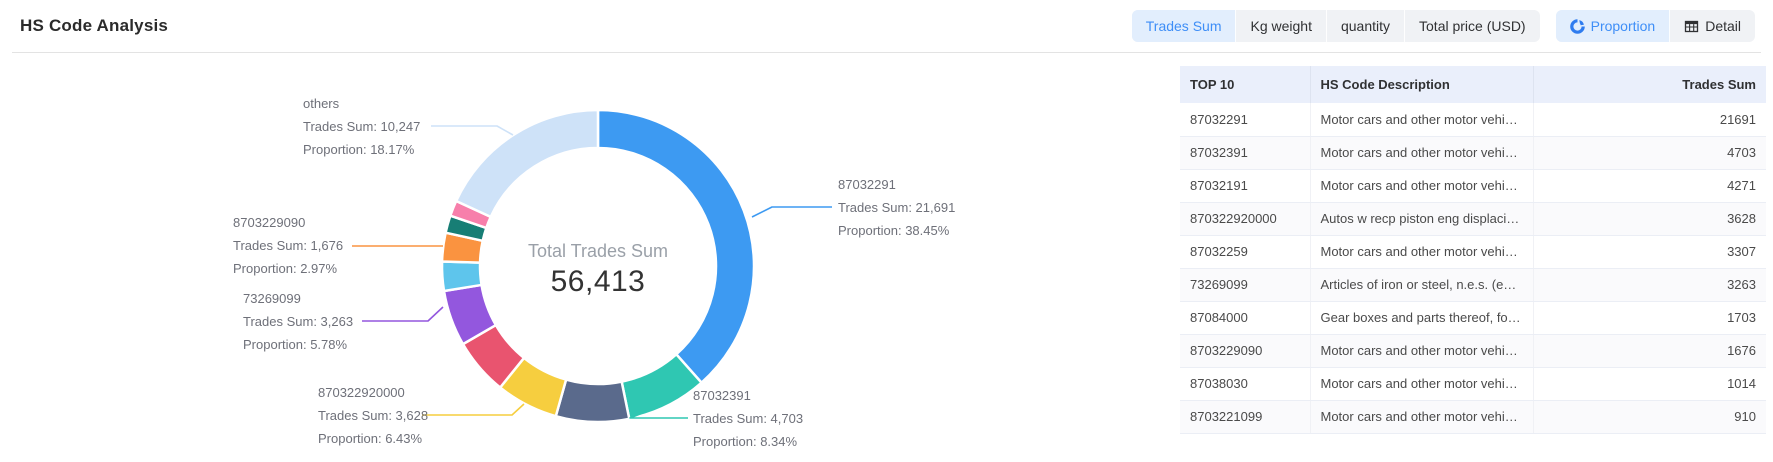  What do you see at coordinates (886, 52) in the screenshot?
I see `header-divider` at bounding box center [886, 52].